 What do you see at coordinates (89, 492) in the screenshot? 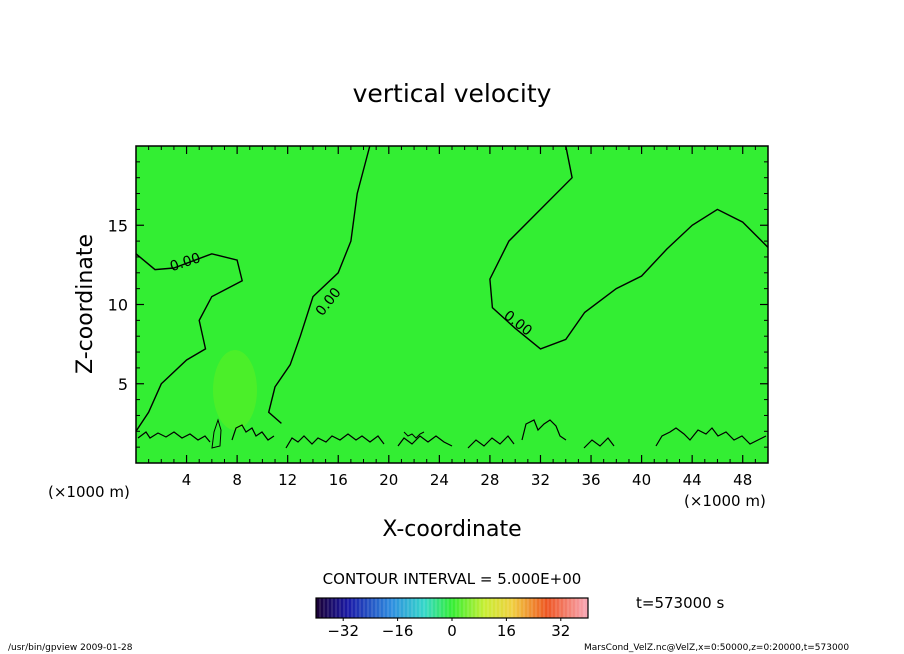
I see `x-unit-left: (×1000 m)` at bounding box center [89, 492].